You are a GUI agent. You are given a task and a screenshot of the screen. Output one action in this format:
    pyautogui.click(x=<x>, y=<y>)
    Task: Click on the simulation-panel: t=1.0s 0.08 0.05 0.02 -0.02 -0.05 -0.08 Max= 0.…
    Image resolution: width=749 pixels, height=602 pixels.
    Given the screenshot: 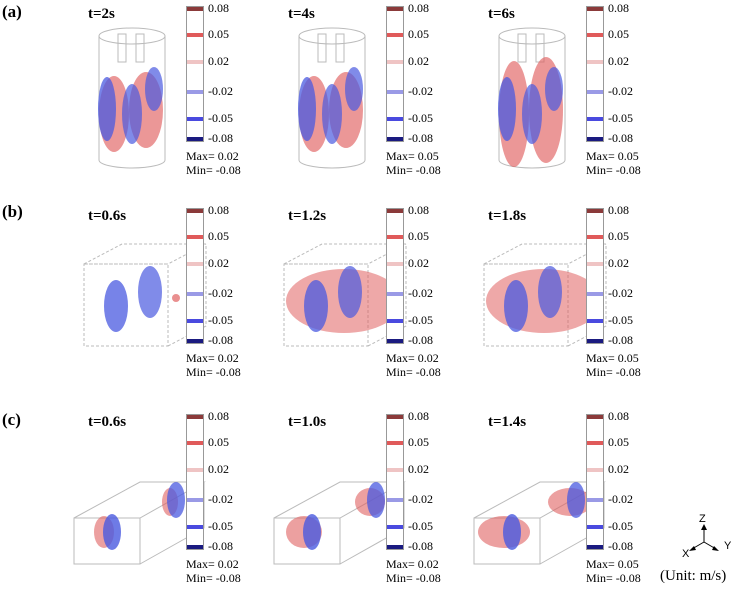 What is the action you would take?
    pyautogui.click(x=373, y=505)
    